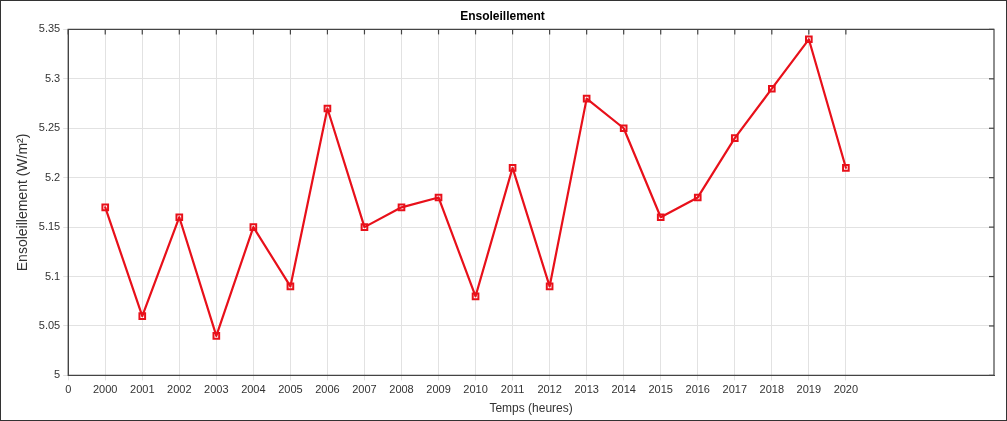 This screenshot has height=421, width=1007. What do you see at coordinates (22, 202) in the screenshot?
I see `y-axis-title: Ensoleillement (W/m²)` at bounding box center [22, 202].